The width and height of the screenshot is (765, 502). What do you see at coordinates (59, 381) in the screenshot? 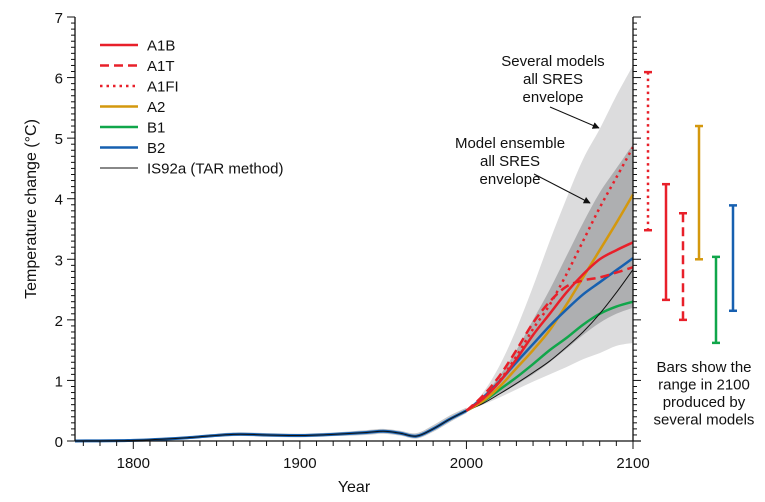
I see `y-tick-label: 1` at bounding box center [59, 381].